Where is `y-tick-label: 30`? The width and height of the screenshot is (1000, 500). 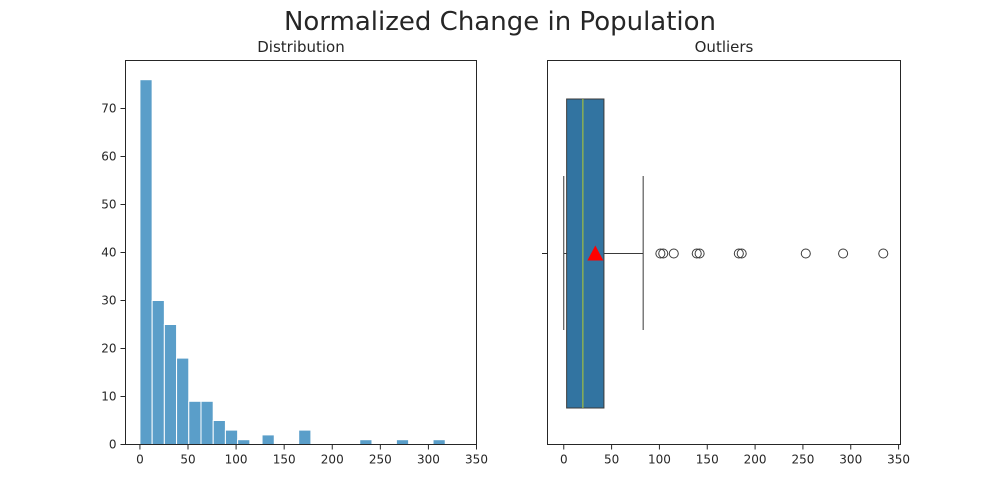 y-tick-label: 30 is located at coordinates (108, 301).